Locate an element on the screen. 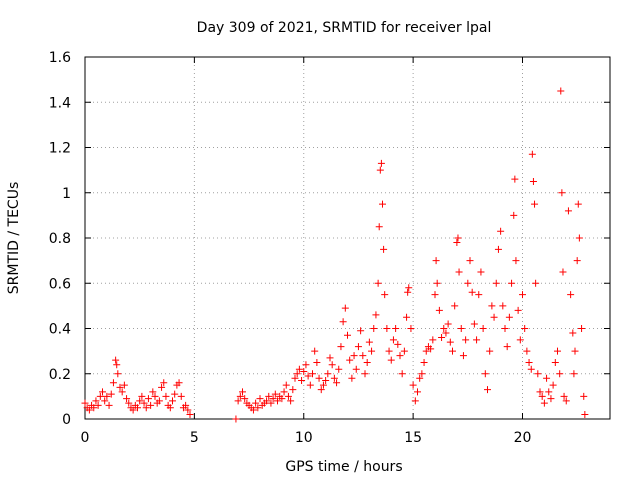 This screenshot has height=480, width=640. x-tick-label: 15 is located at coordinates (413, 438).